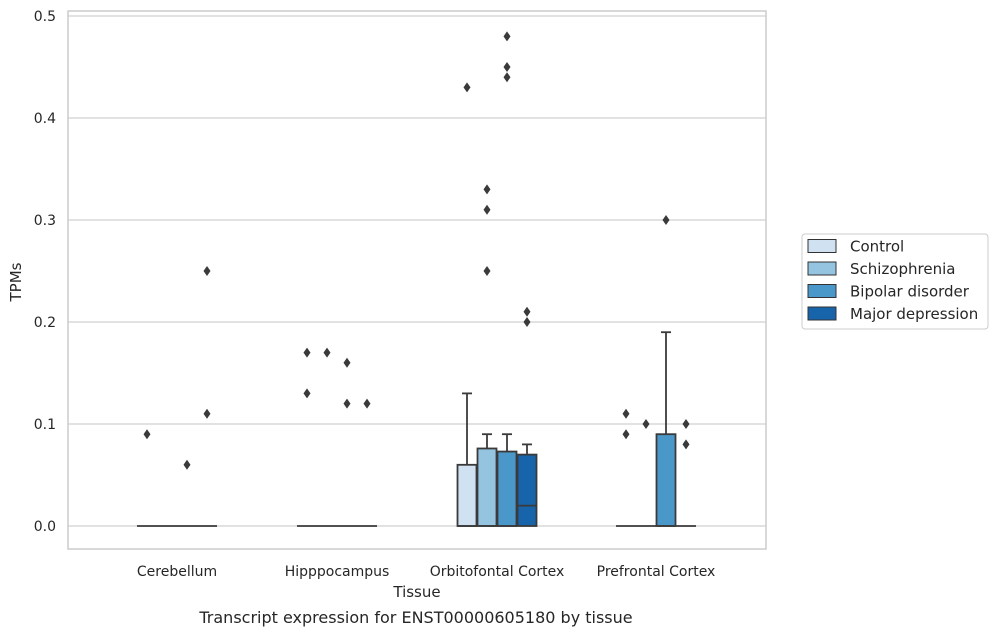 The height and width of the screenshot is (636, 997). What do you see at coordinates (45, 221) in the screenshot?
I see `y-tick-label: 0.3` at bounding box center [45, 221].